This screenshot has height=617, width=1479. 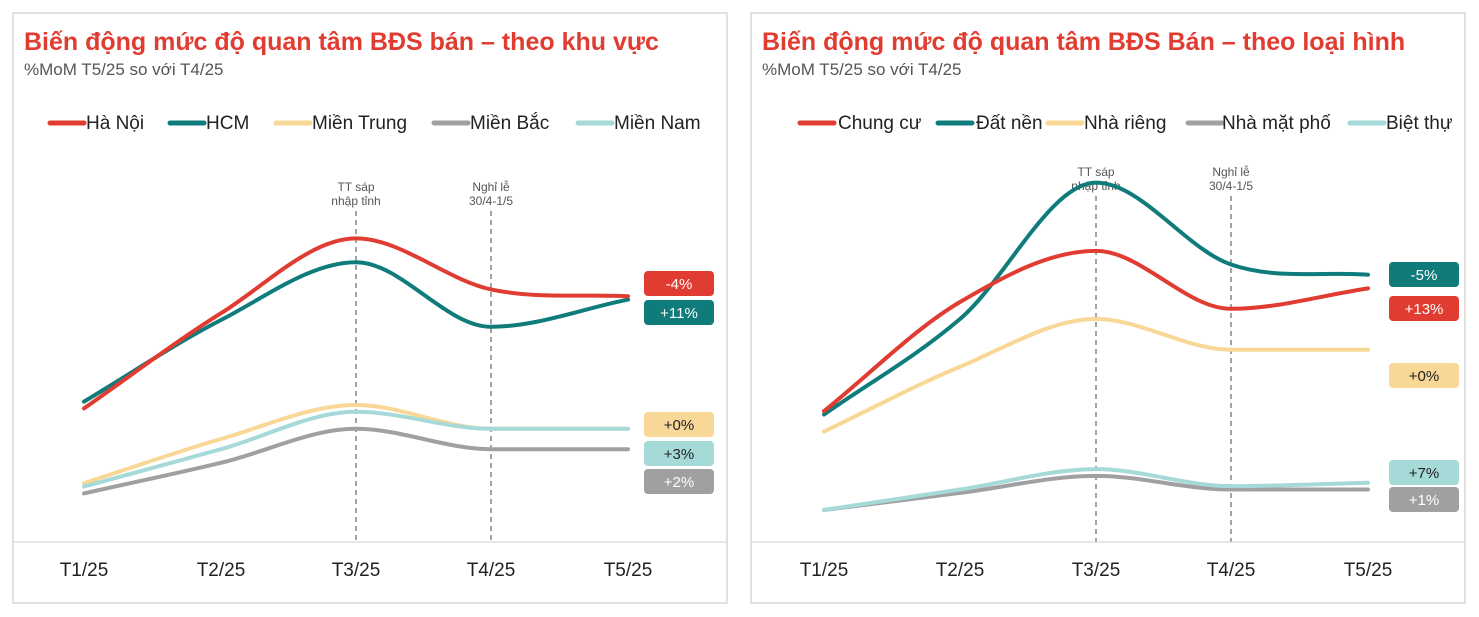 What do you see at coordinates (1125, 123) in the screenshot?
I see `legend-label-nha-rieng: Nhà riêng` at bounding box center [1125, 123].